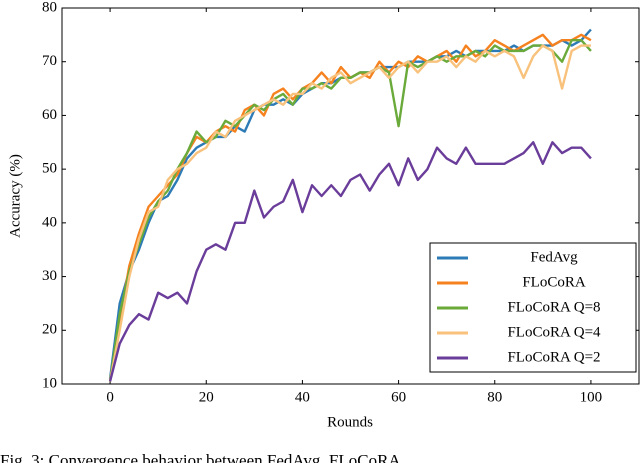 The height and width of the screenshot is (463, 640). I want to click on y-tick-label: 70, so click(49, 61).